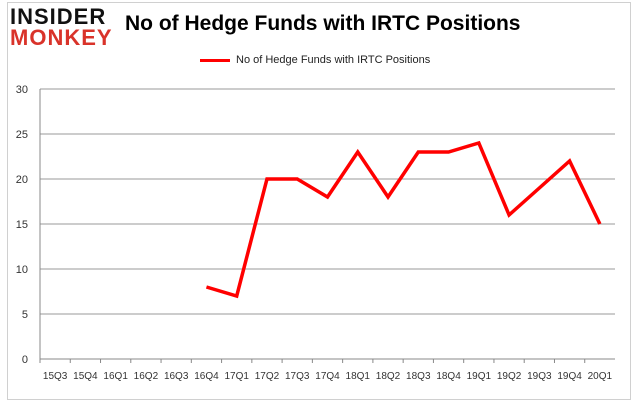 This screenshot has height=405, width=635. Describe the element at coordinates (333, 60) in the screenshot. I see `legend-label: No of Hedge Funds with IRTC Positions` at that location.